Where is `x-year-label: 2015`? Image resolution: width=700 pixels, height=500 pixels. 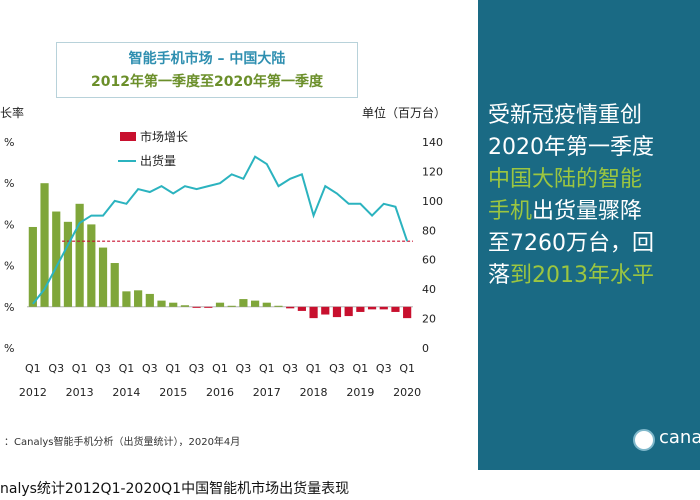 x-year-label: 2015 is located at coordinates (173, 392).